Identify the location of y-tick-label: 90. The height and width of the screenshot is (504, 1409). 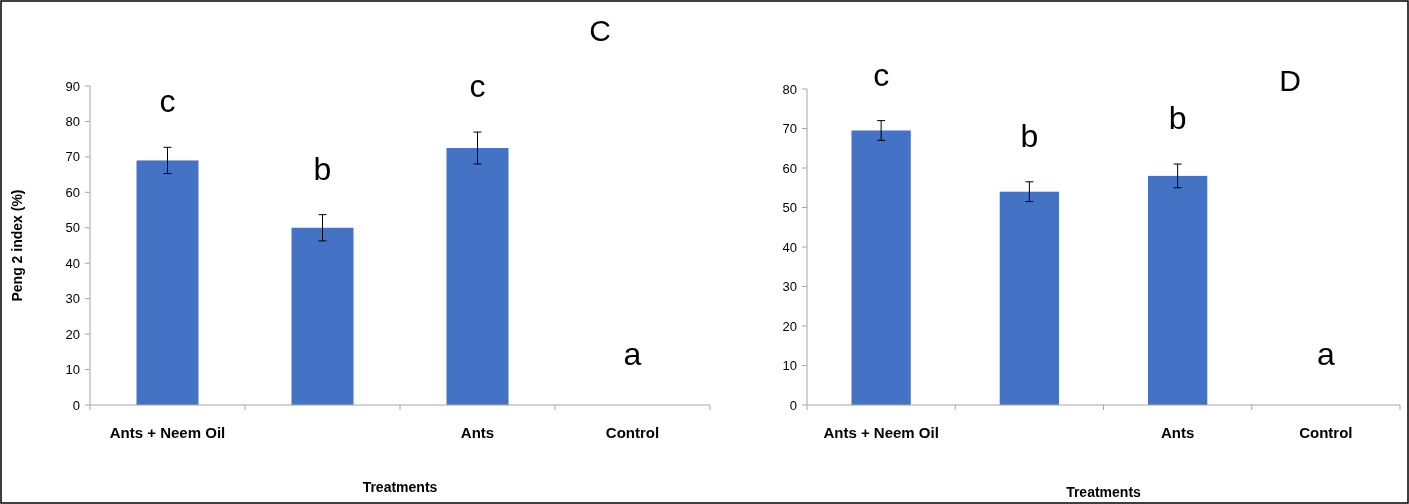
(72, 86).